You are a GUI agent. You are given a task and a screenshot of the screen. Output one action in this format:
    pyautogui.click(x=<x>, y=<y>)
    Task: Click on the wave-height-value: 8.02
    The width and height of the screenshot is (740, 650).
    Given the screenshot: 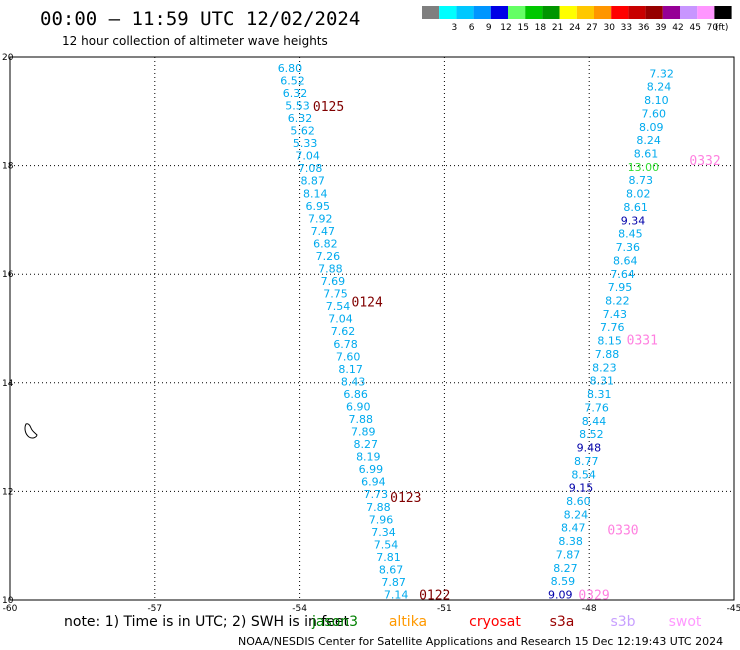 What is the action you would take?
    pyautogui.click(x=638, y=194)
    